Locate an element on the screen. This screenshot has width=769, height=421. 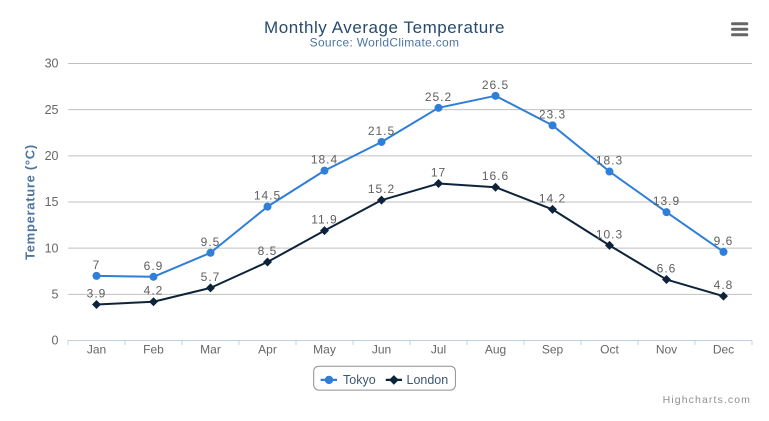
svg-text: 6.9 is located at coordinates (154, 266).